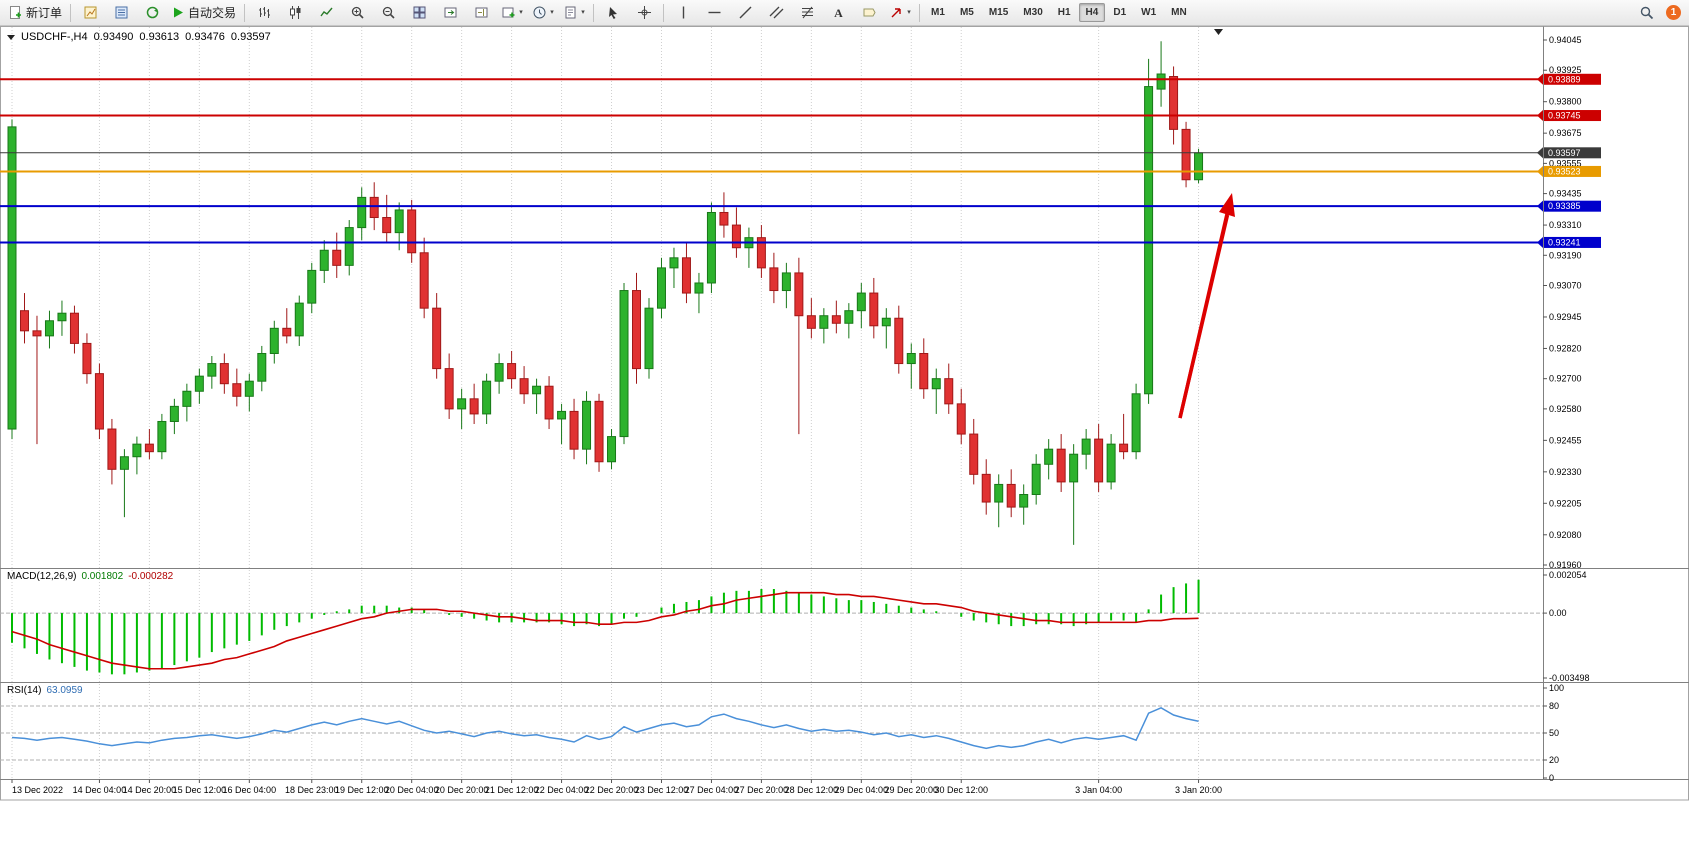 The height and width of the screenshot is (863, 1689). I want to click on timeframe-button-mn: MN, so click(1179, 12).